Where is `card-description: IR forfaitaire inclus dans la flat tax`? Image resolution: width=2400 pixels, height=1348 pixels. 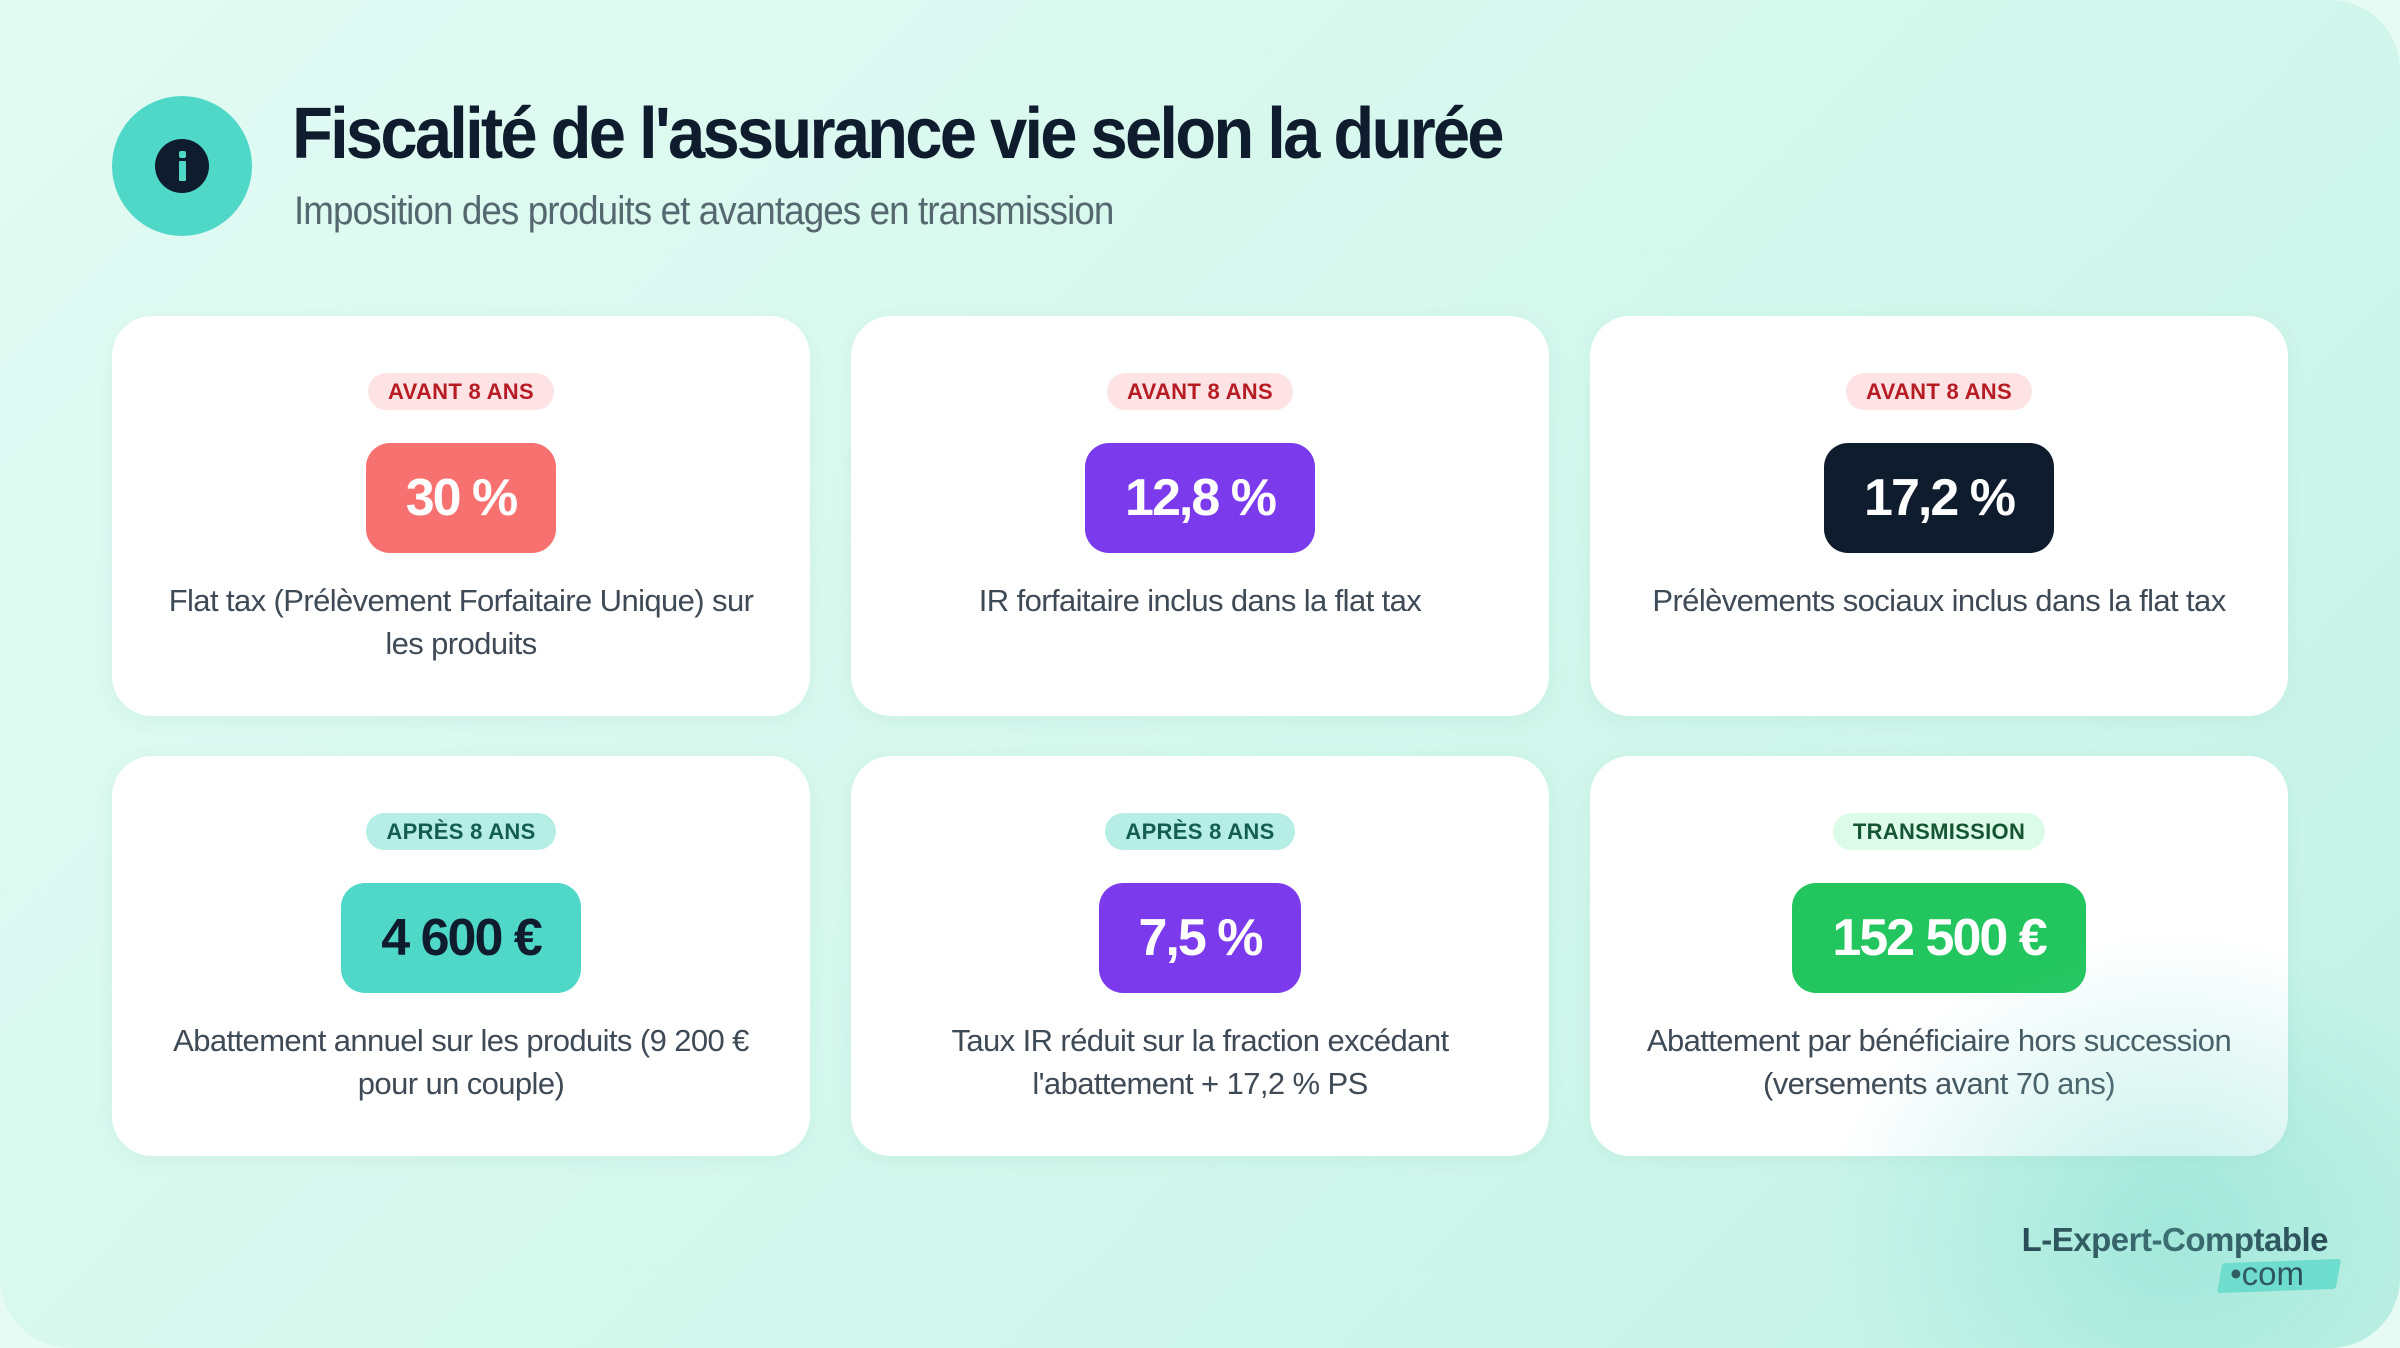 card-description: IR forfaitaire inclus dans la flat tax is located at coordinates (1200, 600).